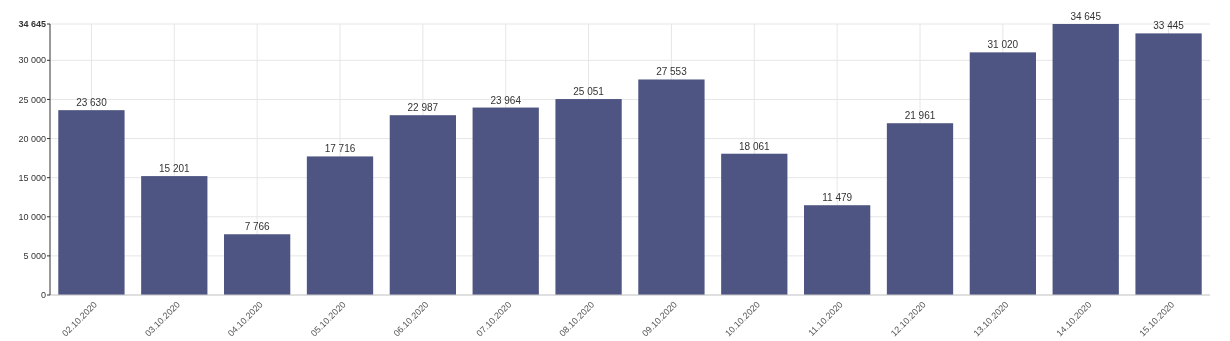  I want to click on data-label: 23 964, so click(506, 100).